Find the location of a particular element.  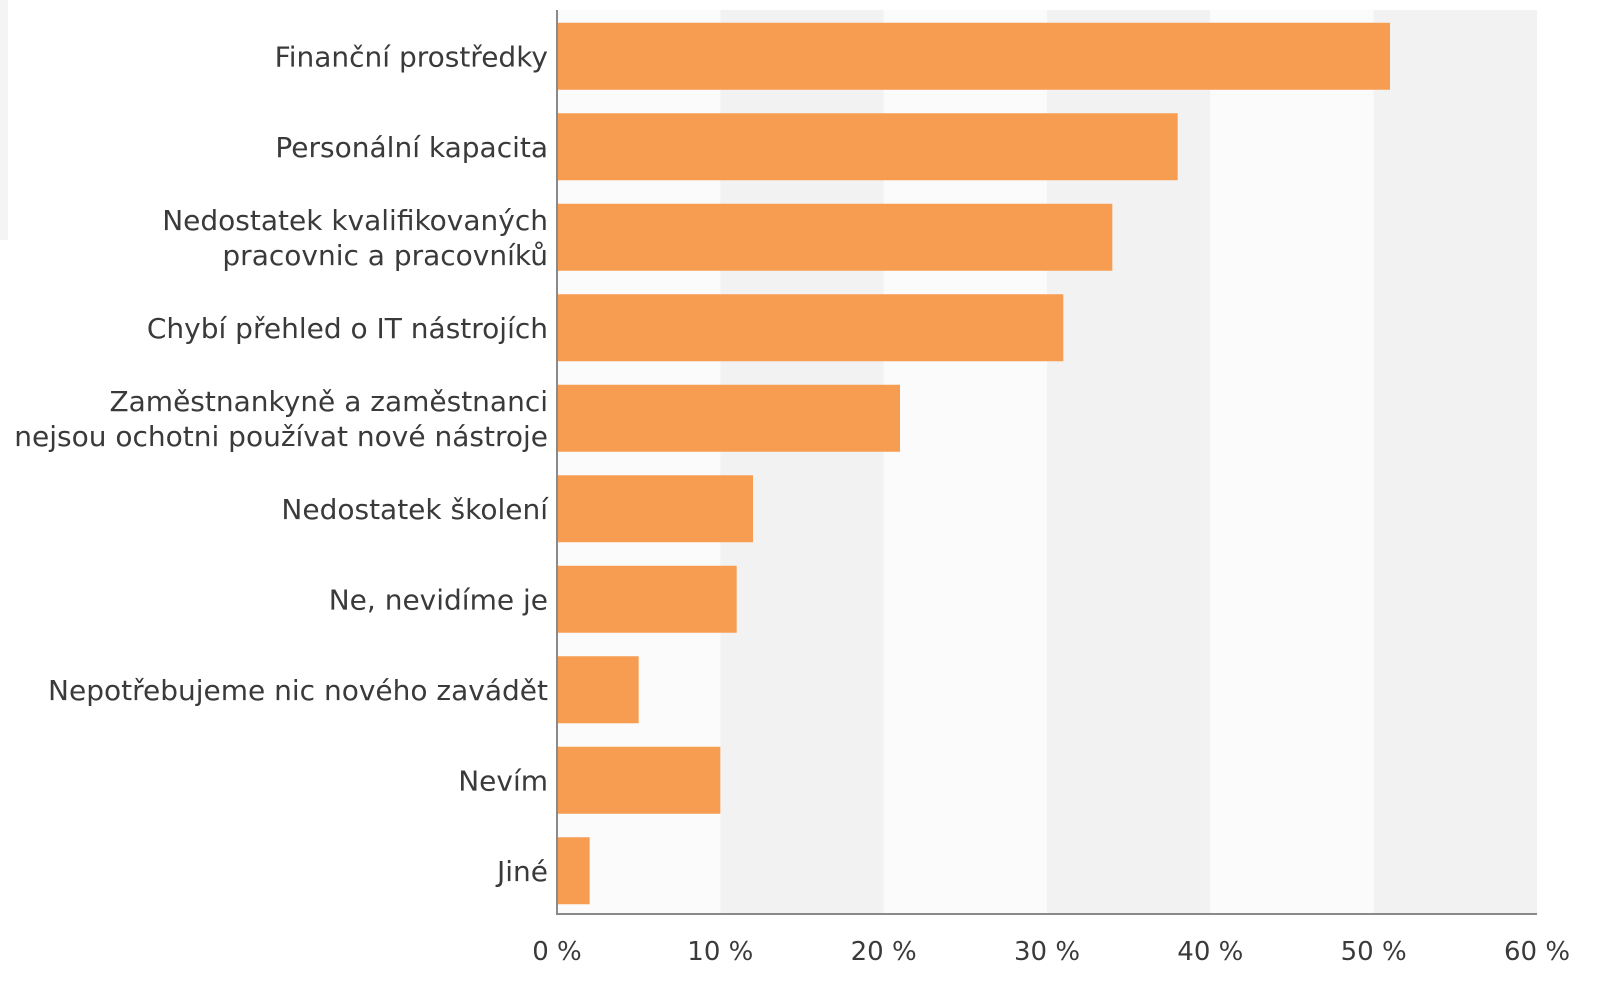

category-label: Ne, nevidíme je is located at coordinates (438, 599).